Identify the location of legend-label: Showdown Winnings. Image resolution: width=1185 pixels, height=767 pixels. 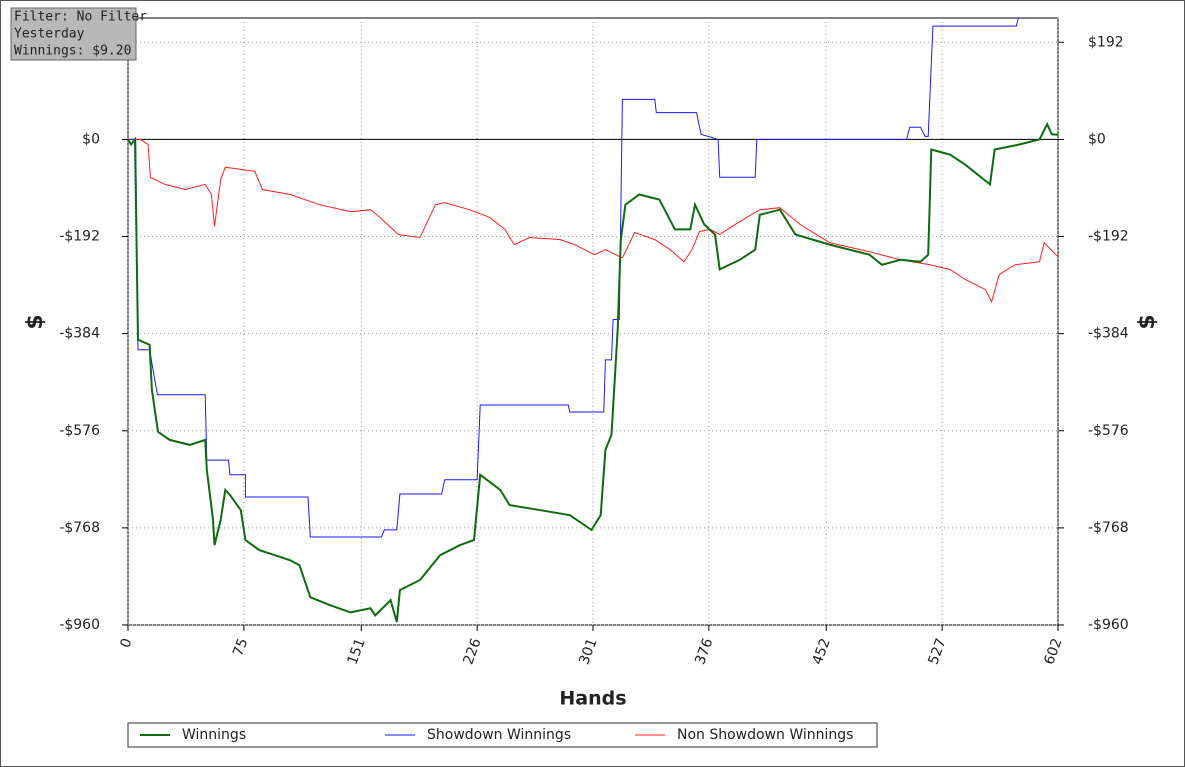
(499, 735).